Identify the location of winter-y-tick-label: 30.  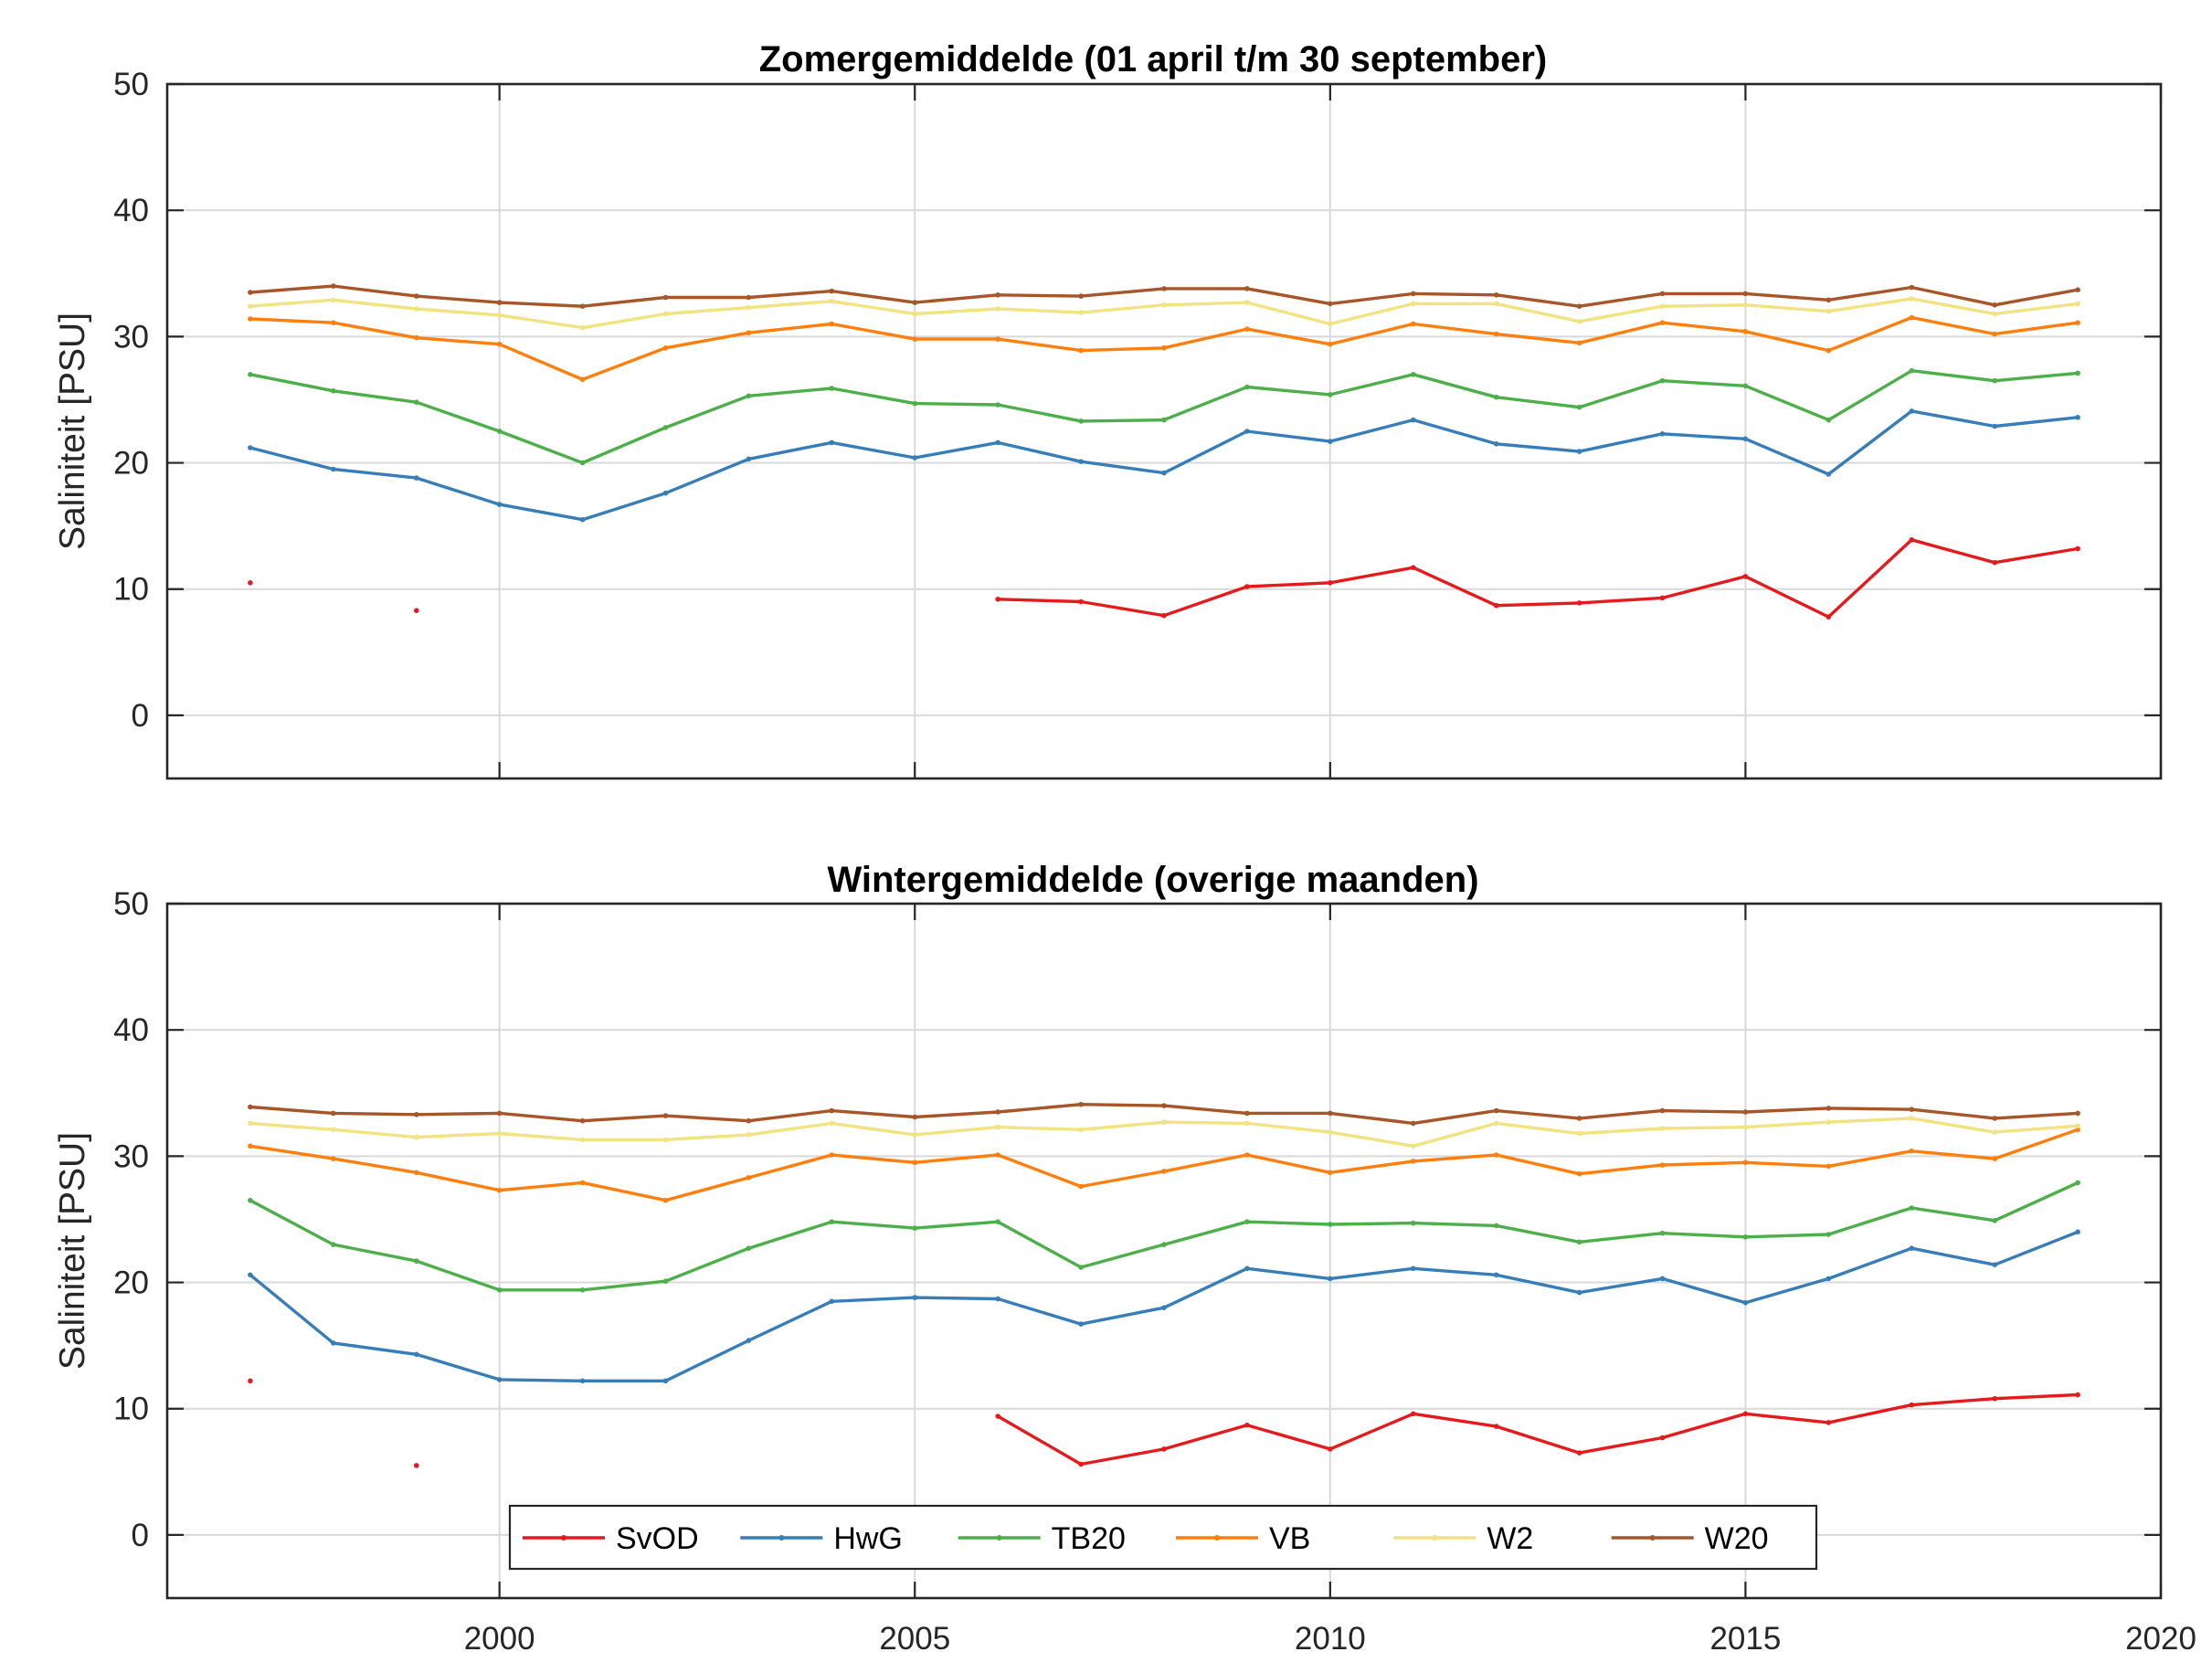
(131, 1156).